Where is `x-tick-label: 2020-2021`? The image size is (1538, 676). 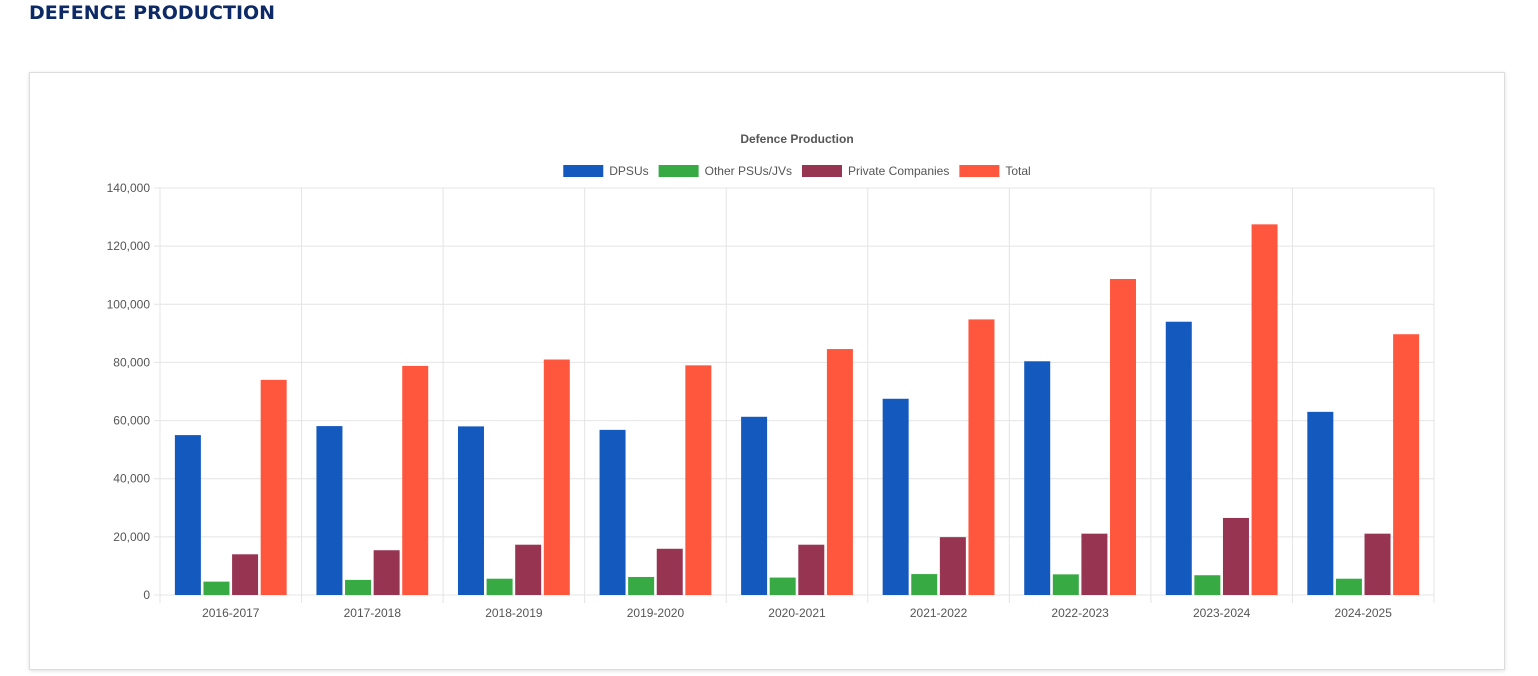
x-tick-label: 2020-2021 is located at coordinates (797, 613).